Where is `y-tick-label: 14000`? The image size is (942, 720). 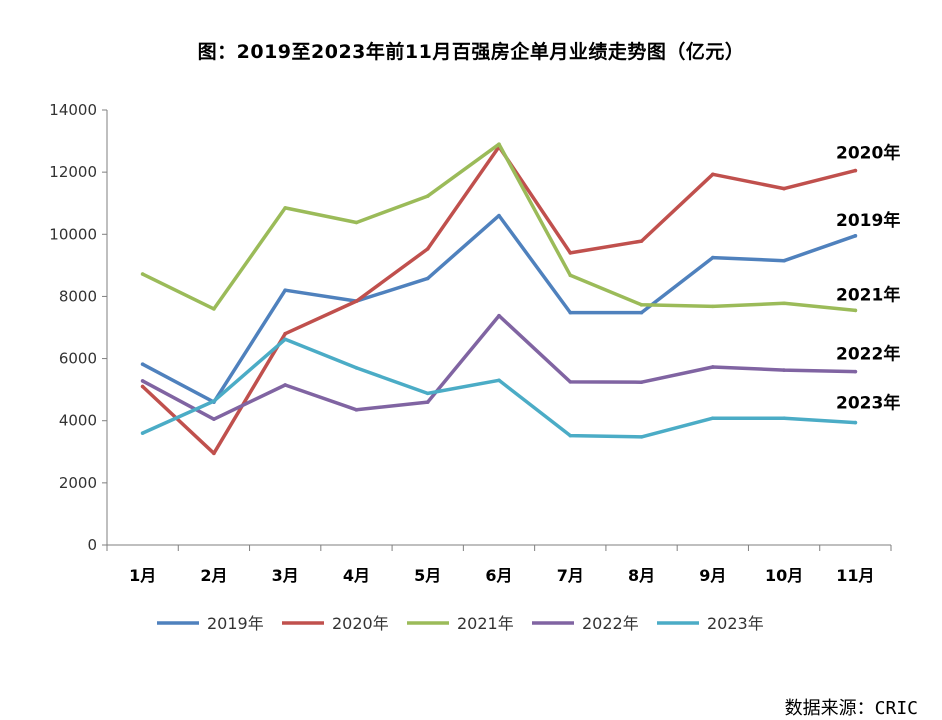 y-tick-label: 14000 is located at coordinates (73, 110).